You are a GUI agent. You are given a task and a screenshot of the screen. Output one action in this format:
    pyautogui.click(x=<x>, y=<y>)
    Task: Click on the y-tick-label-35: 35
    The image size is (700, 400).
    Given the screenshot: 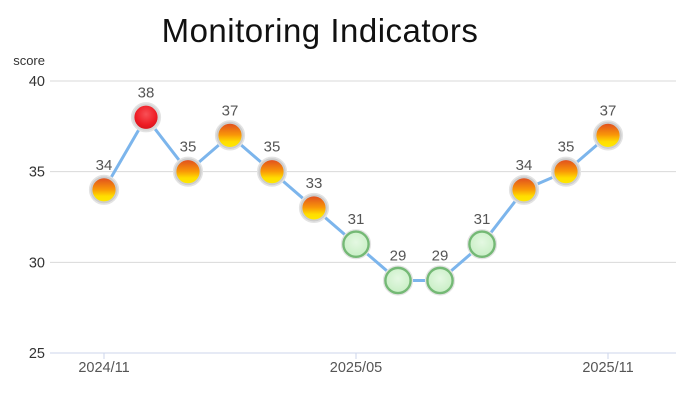 What is the action you would take?
    pyautogui.click(x=37, y=173)
    